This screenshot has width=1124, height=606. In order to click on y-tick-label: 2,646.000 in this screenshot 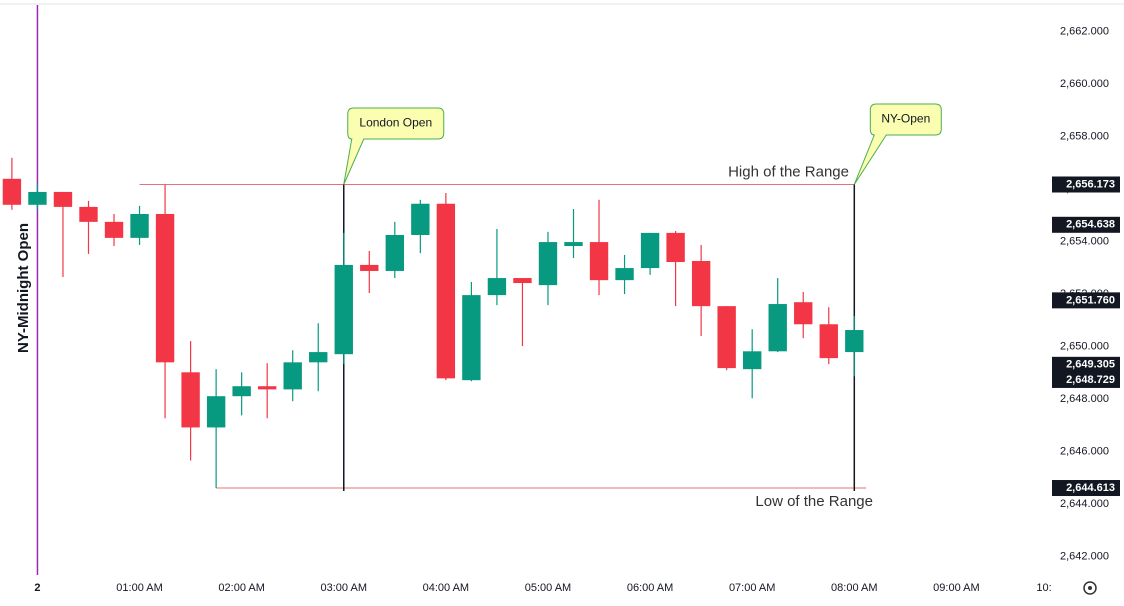, I will do `click(1084, 452)`.